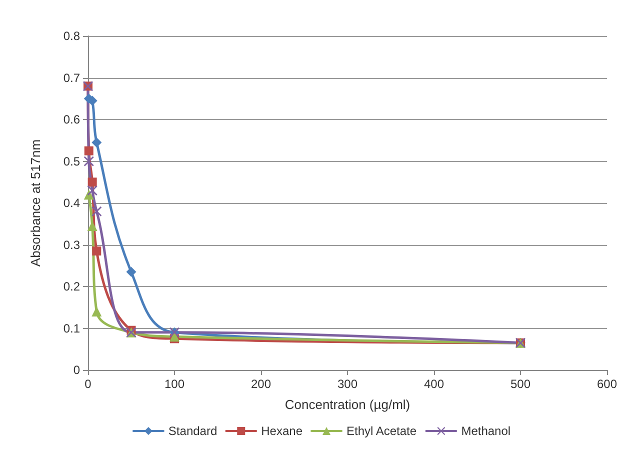 This screenshot has height=456, width=643. What do you see at coordinates (347, 384) in the screenshot?
I see `x-tick-label: 300` at bounding box center [347, 384].